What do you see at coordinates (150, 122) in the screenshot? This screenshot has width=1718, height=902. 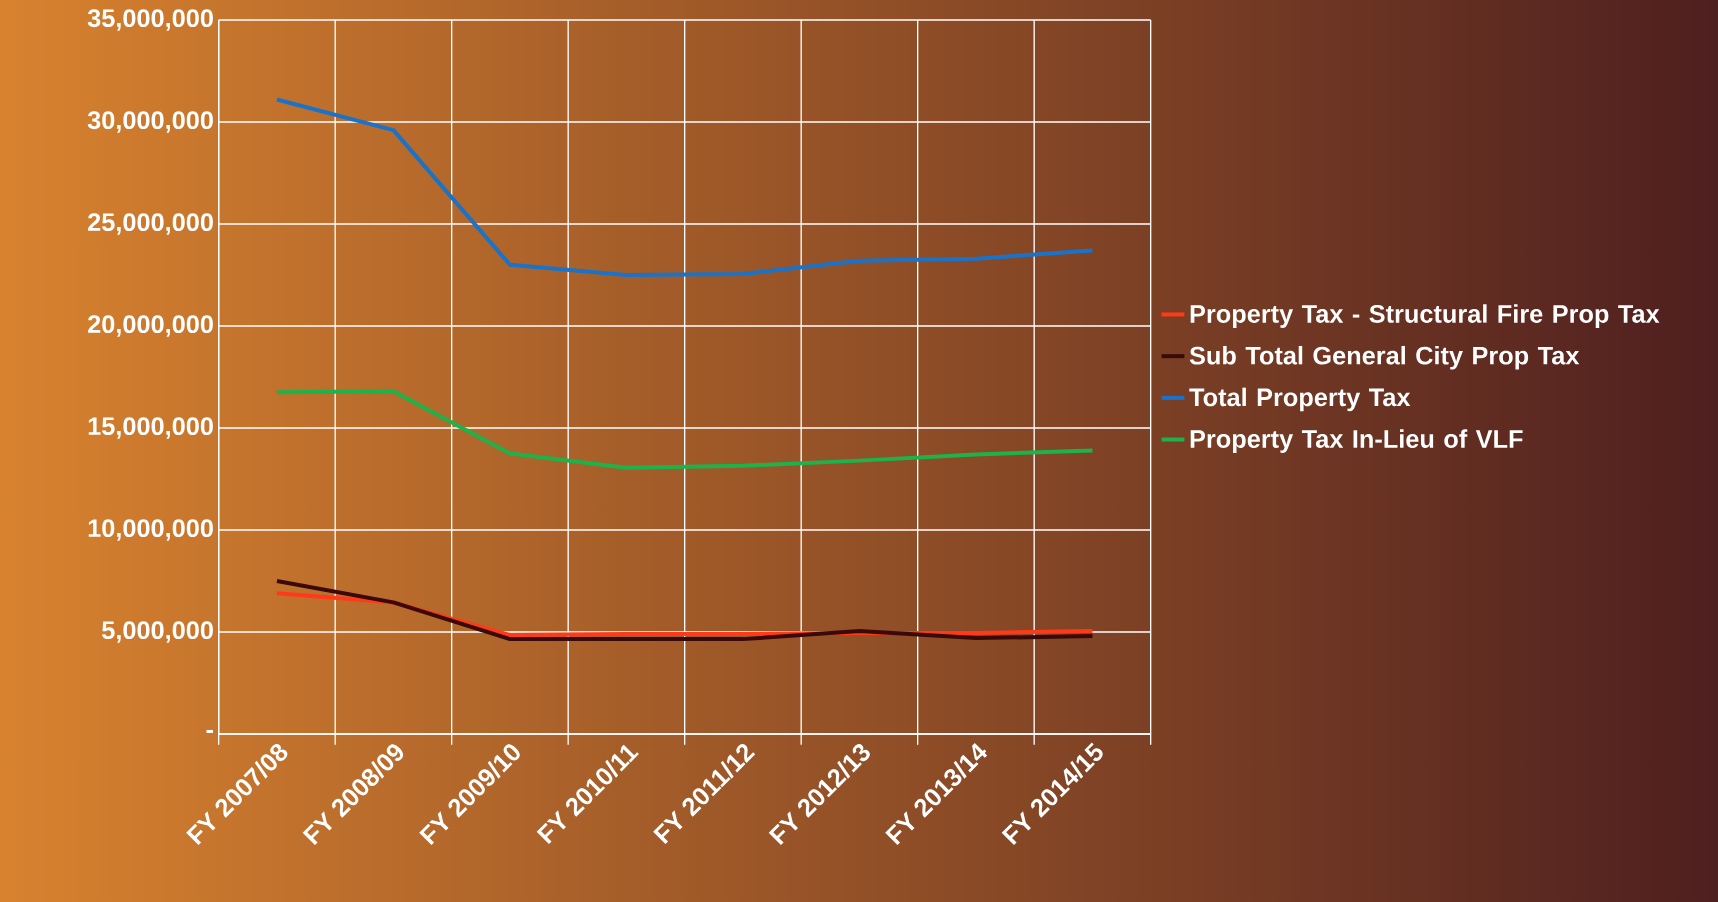 I see `y-tick-label: 30,000,000` at bounding box center [150, 122].